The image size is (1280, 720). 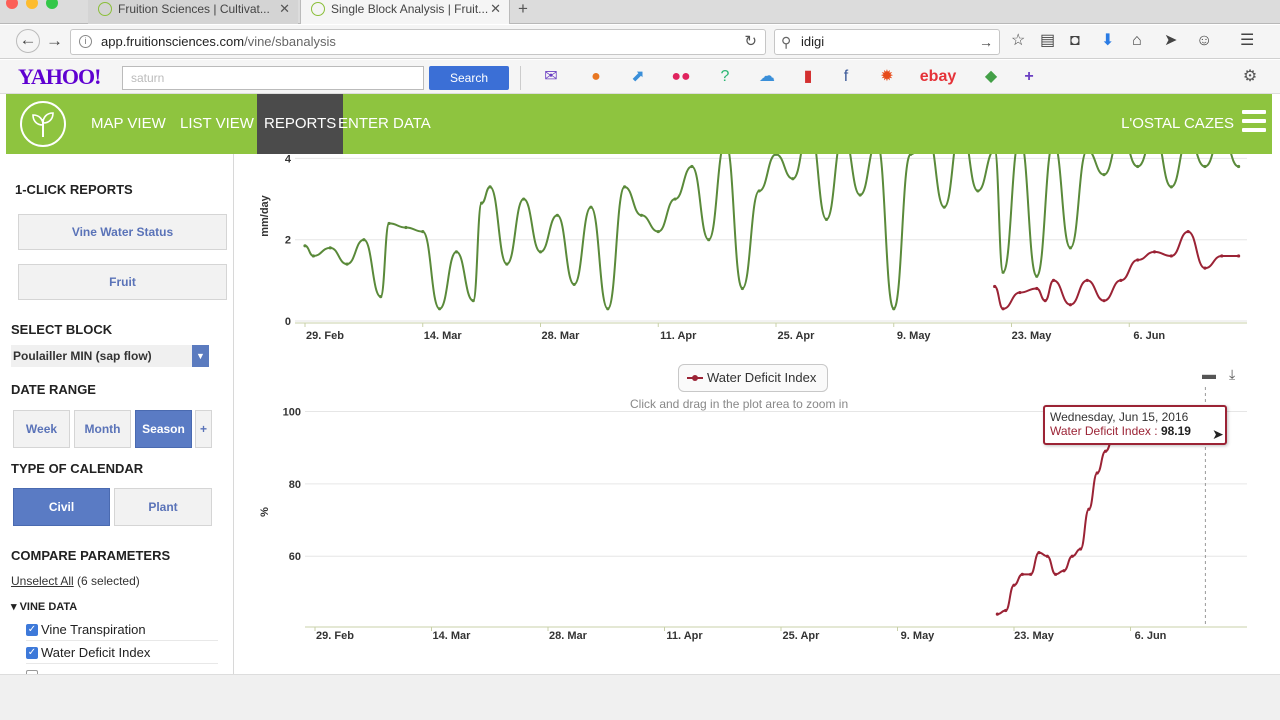 What do you see at coordinates (802, 636) in the screenshot?
I see `x-tick-label: 25. Apr` at bounding box center [802, 636].